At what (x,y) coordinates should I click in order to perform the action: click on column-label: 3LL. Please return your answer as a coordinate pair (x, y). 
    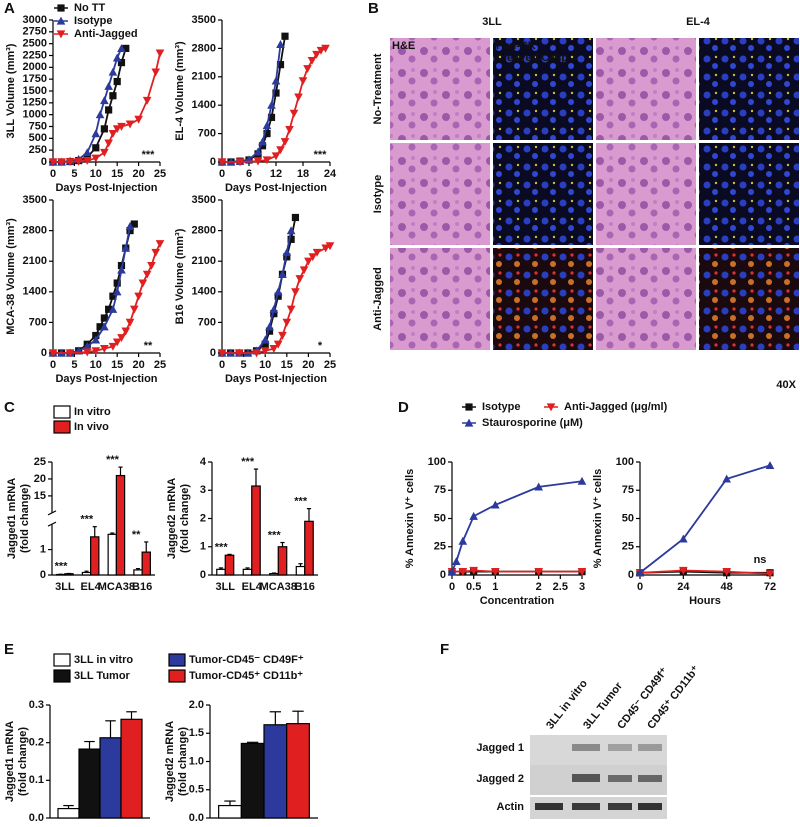
    Looking at the image, I should click on (492, 22).